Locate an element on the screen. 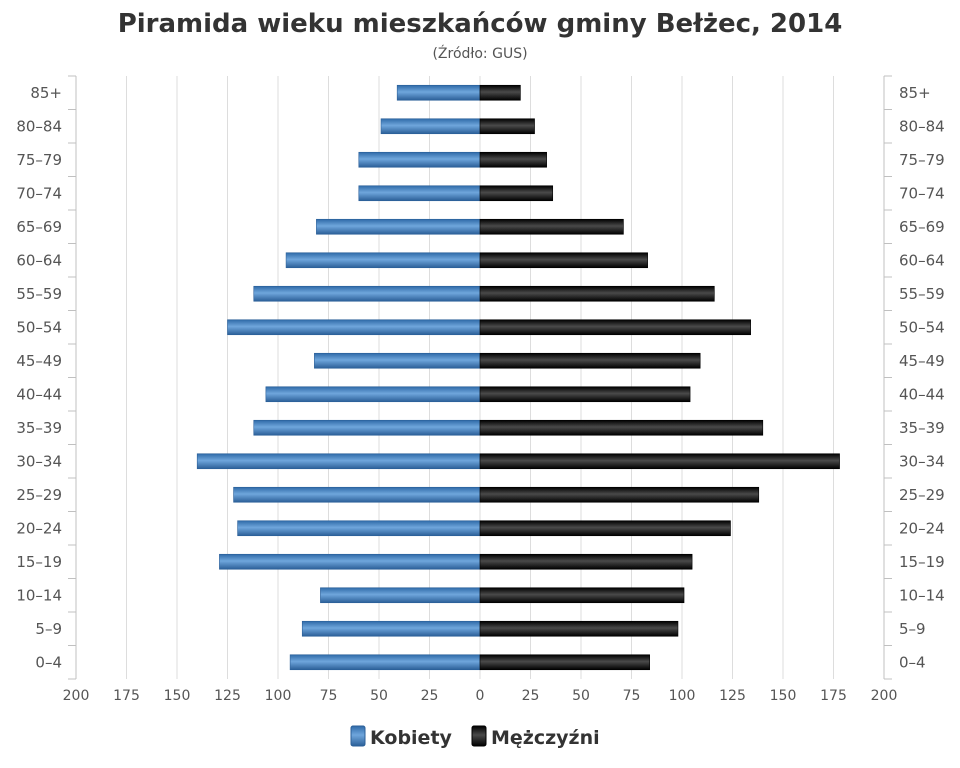 The height and width of the screenshot is (768, 960). y-tick-label-left: 30–34 is located at coordinates (39, 461).